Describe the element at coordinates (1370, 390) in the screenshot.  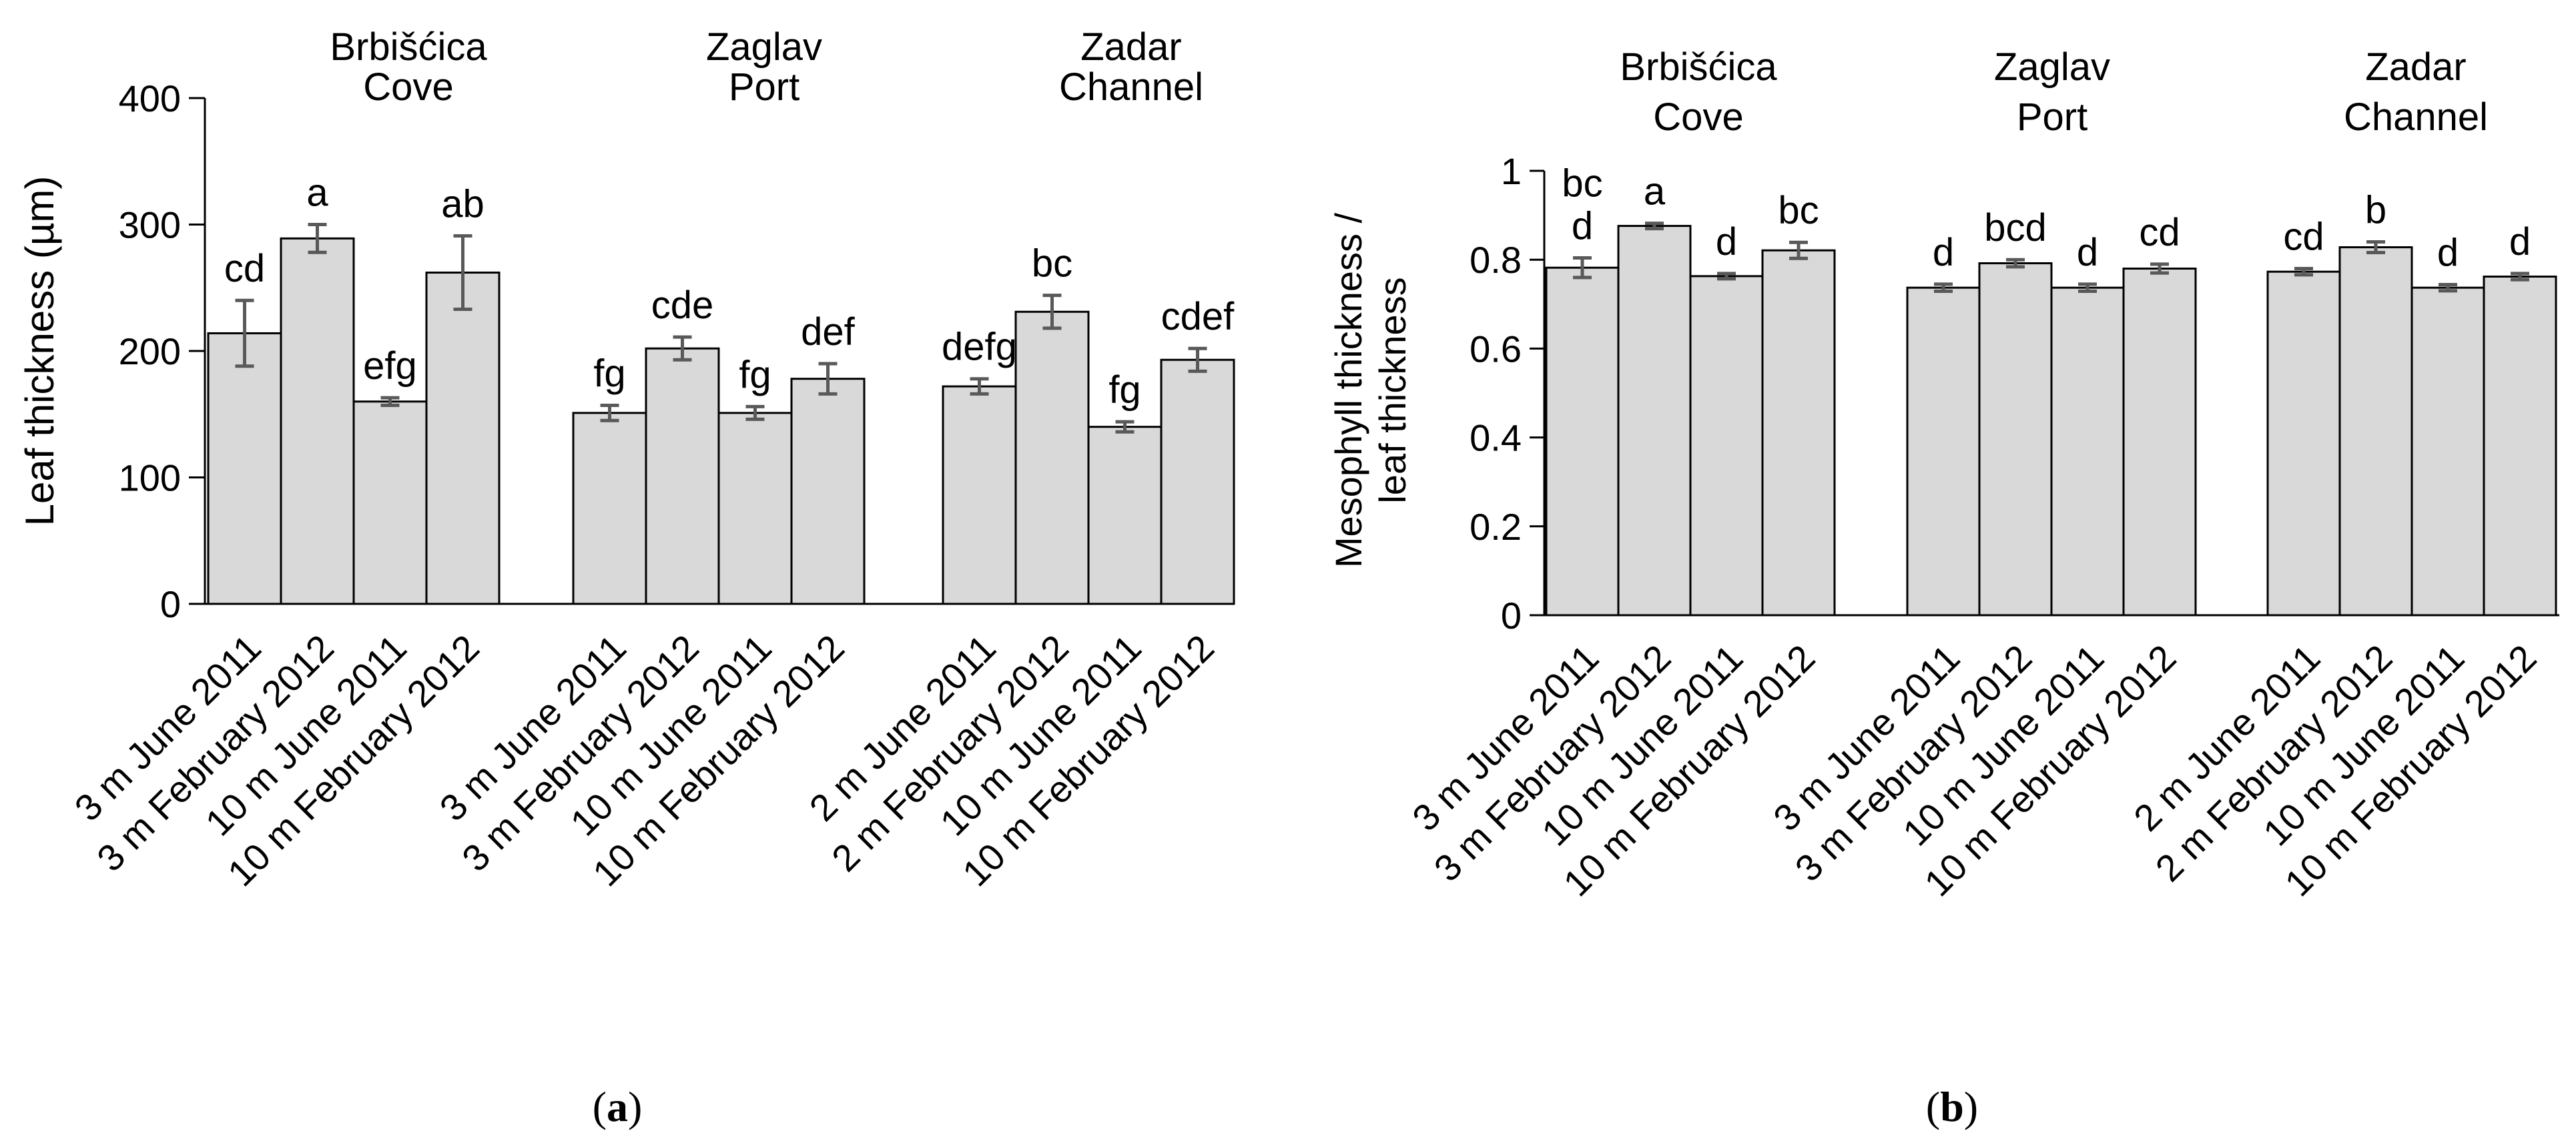
I see `y-axis-title: Mesophyll thickness /leaf thickness` at that location.